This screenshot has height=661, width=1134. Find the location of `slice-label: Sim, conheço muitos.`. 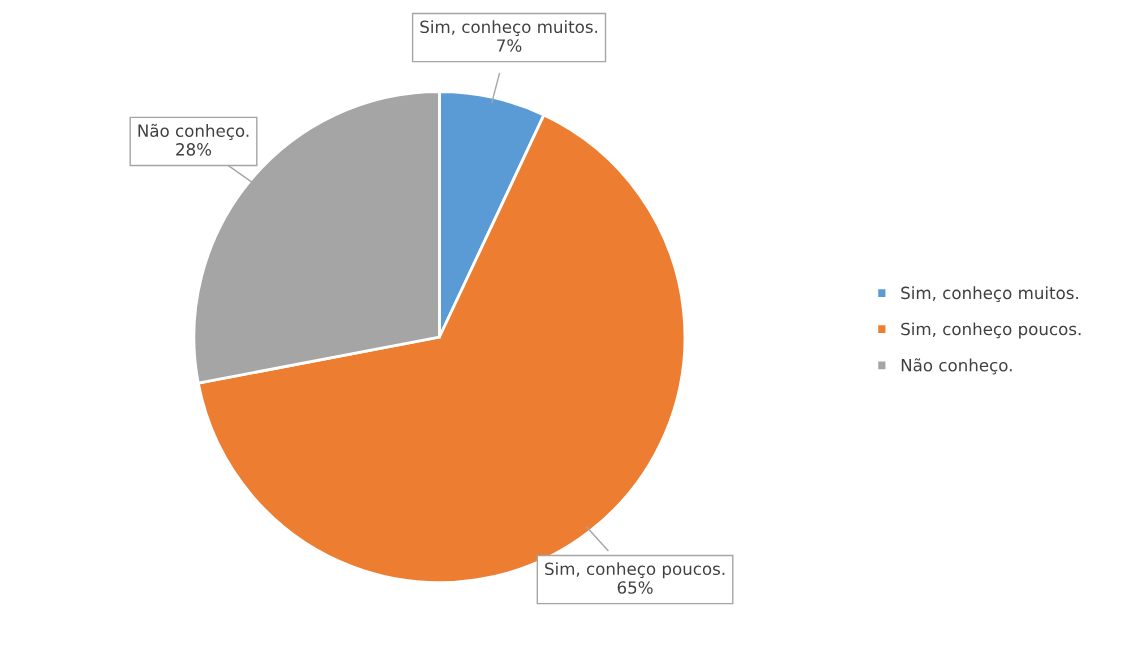

slice-label: Sim, conheço muitos. is located at coordinates (509, 28).